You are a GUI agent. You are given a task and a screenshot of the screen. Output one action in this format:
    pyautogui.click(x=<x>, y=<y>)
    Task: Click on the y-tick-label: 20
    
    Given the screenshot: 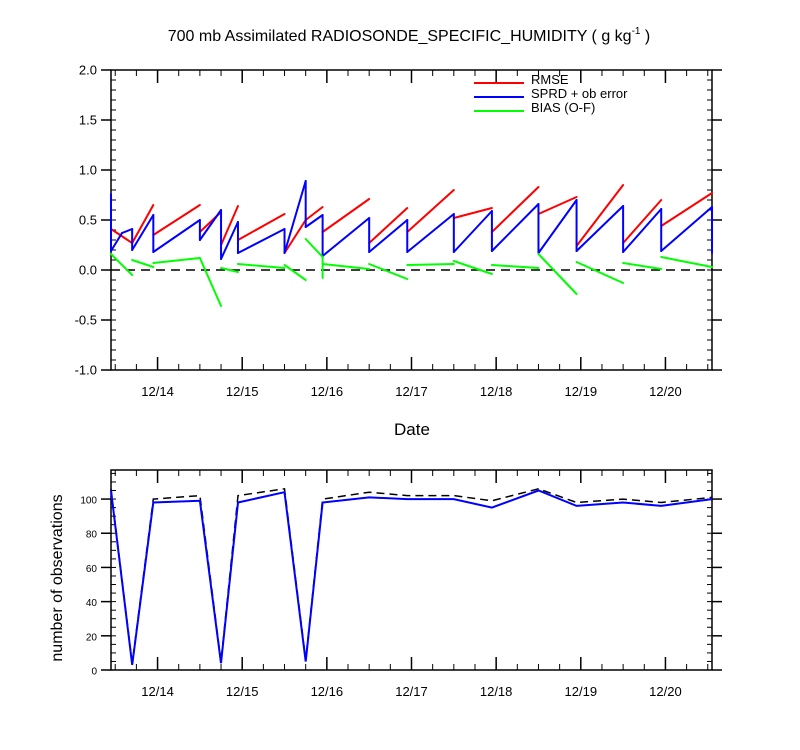 What is the action you would take?
    pyautogui.click(x=92, y=637)
    